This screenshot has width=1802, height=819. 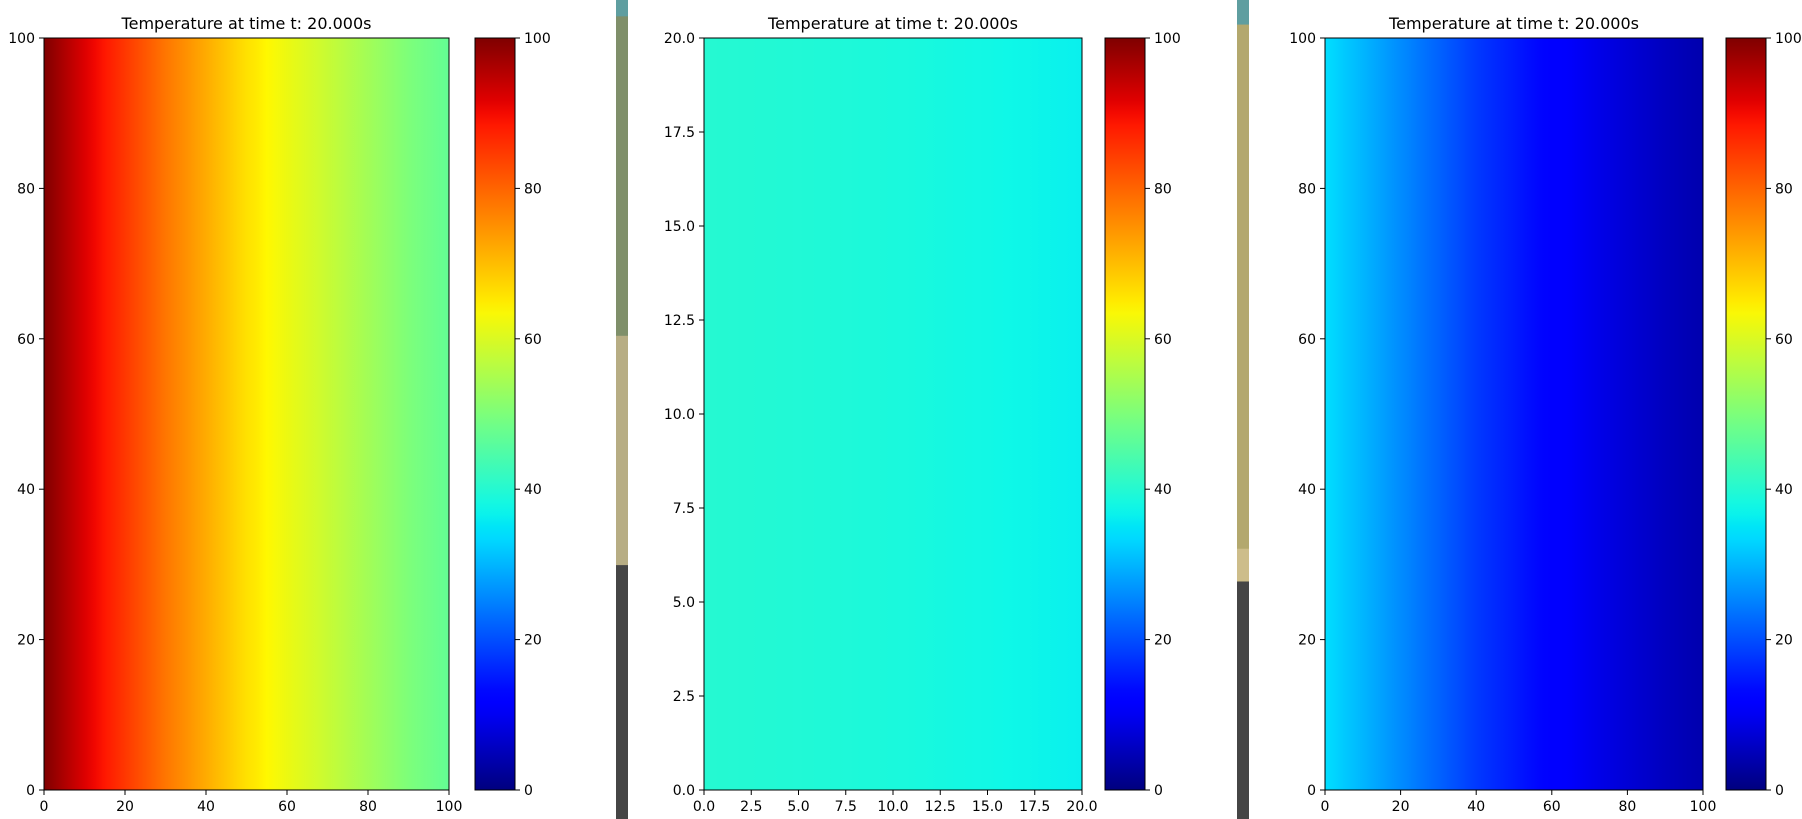 I want to click on x-tick-label: 7.5, so click(x=846, y=807).